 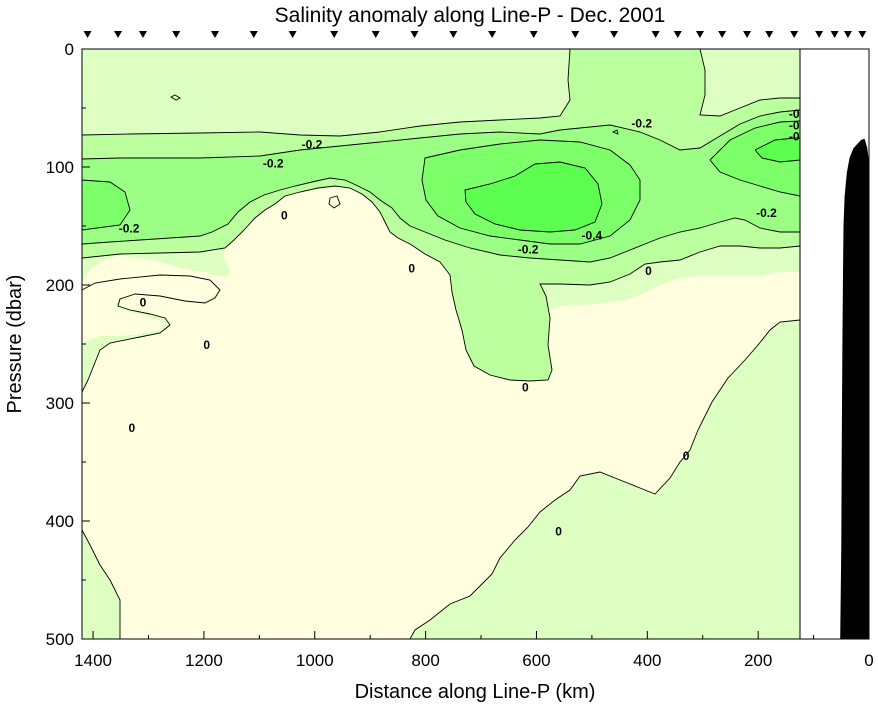 I want to click on x-tick-label: 600, so click(x=536, y=660).